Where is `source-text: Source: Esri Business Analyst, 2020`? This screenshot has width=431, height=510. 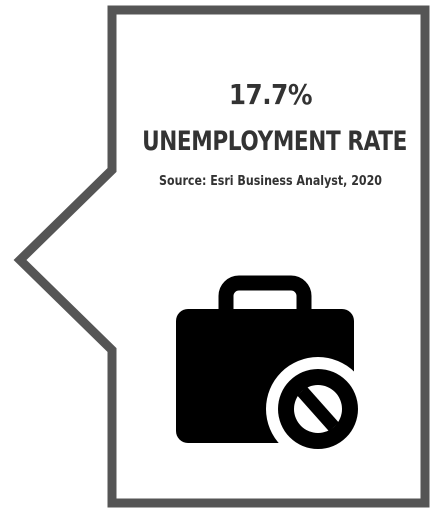 source-text: Source: Esri Business Analyst, 2020 is located at coordinates (270, 181).